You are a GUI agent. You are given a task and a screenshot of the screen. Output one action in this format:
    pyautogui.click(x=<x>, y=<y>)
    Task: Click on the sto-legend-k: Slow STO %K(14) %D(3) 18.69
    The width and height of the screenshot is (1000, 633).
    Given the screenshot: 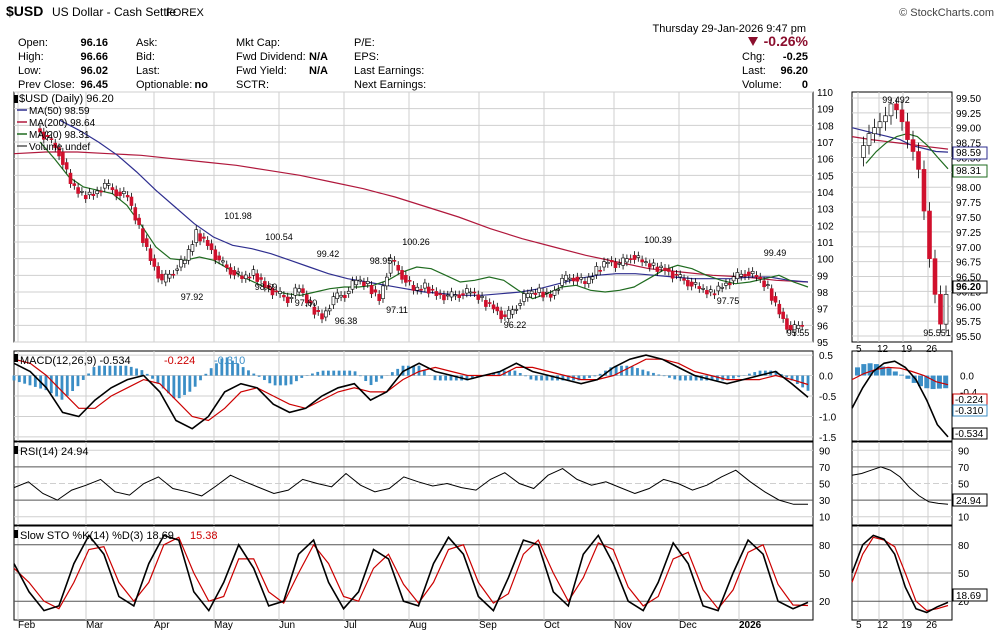 What is the action you would take?
    pyautogui.click(x=97, y=536)
    